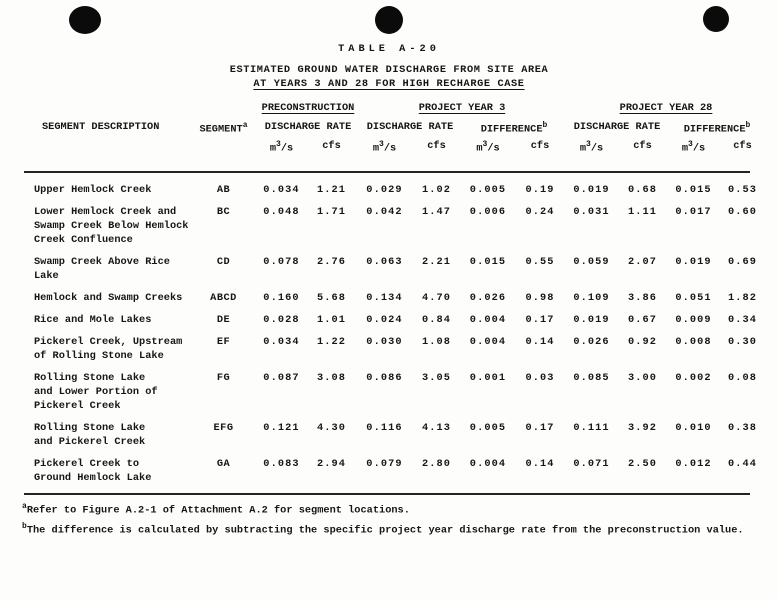 This screenshot has height=600, width=778. I want to click on cell-value: 0.44, so click(742, 464).